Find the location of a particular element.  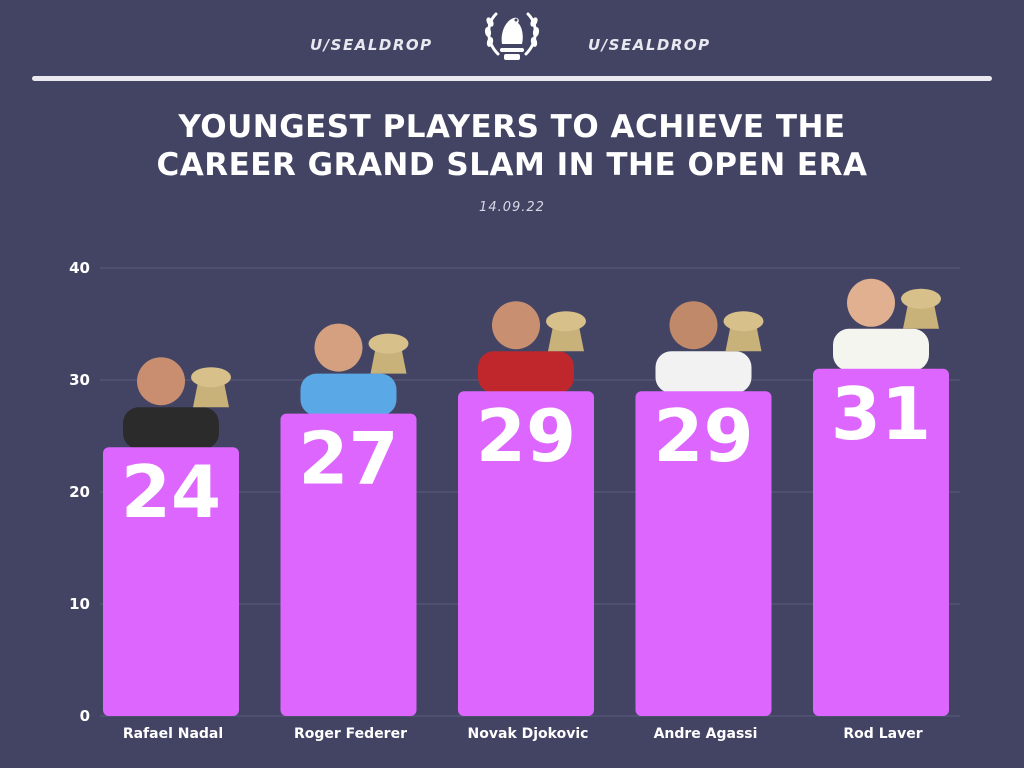

brand-handle-left: U/SEALDROP is located at coordinates (371, 45).